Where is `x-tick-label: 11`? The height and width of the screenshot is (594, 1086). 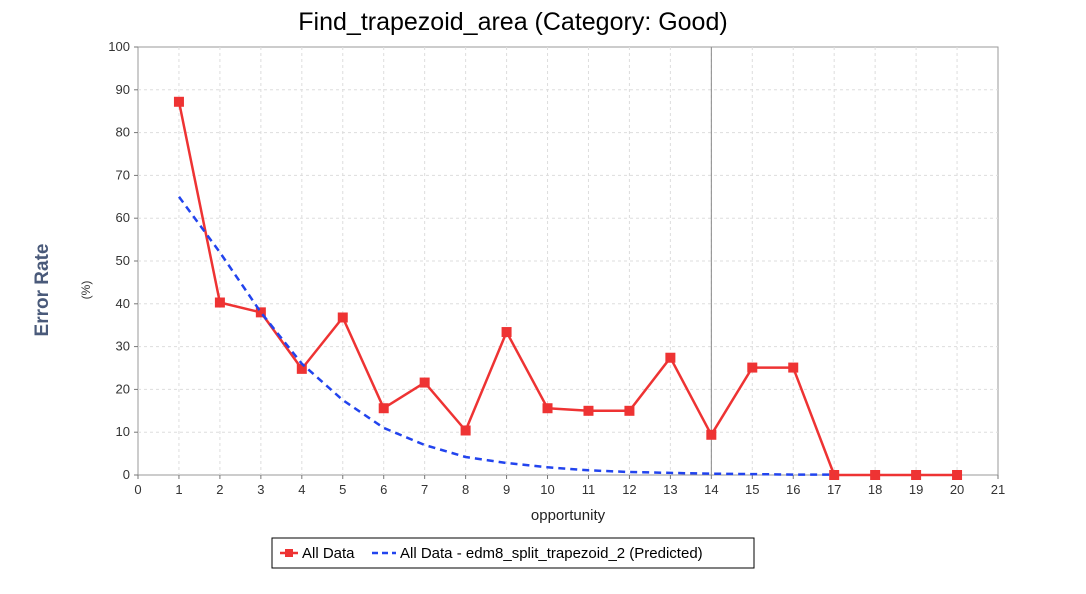
x-tick-label: 11 is located at coordinates (589, 489).